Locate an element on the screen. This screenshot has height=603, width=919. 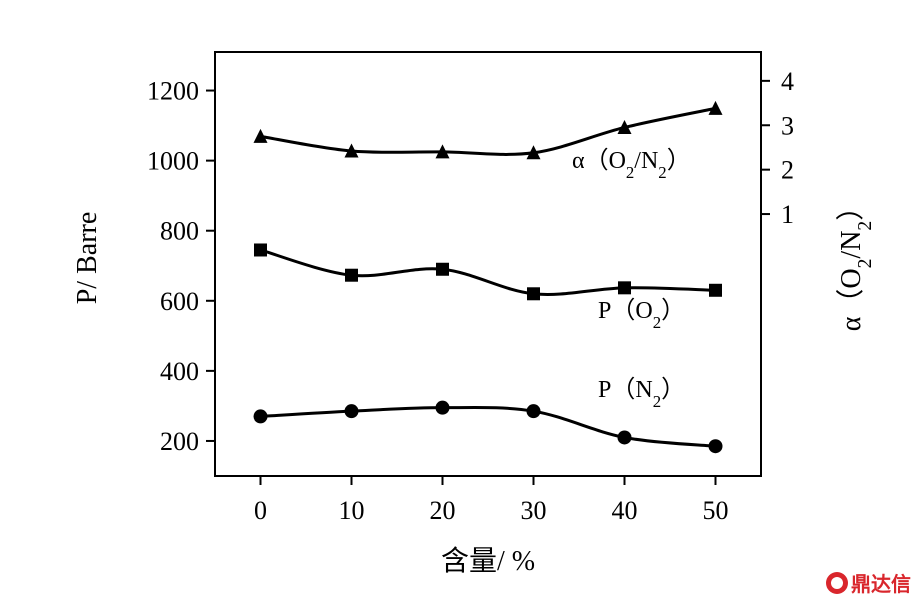
watermark-text: 鼎达信 is located at coordinates (881, 584).